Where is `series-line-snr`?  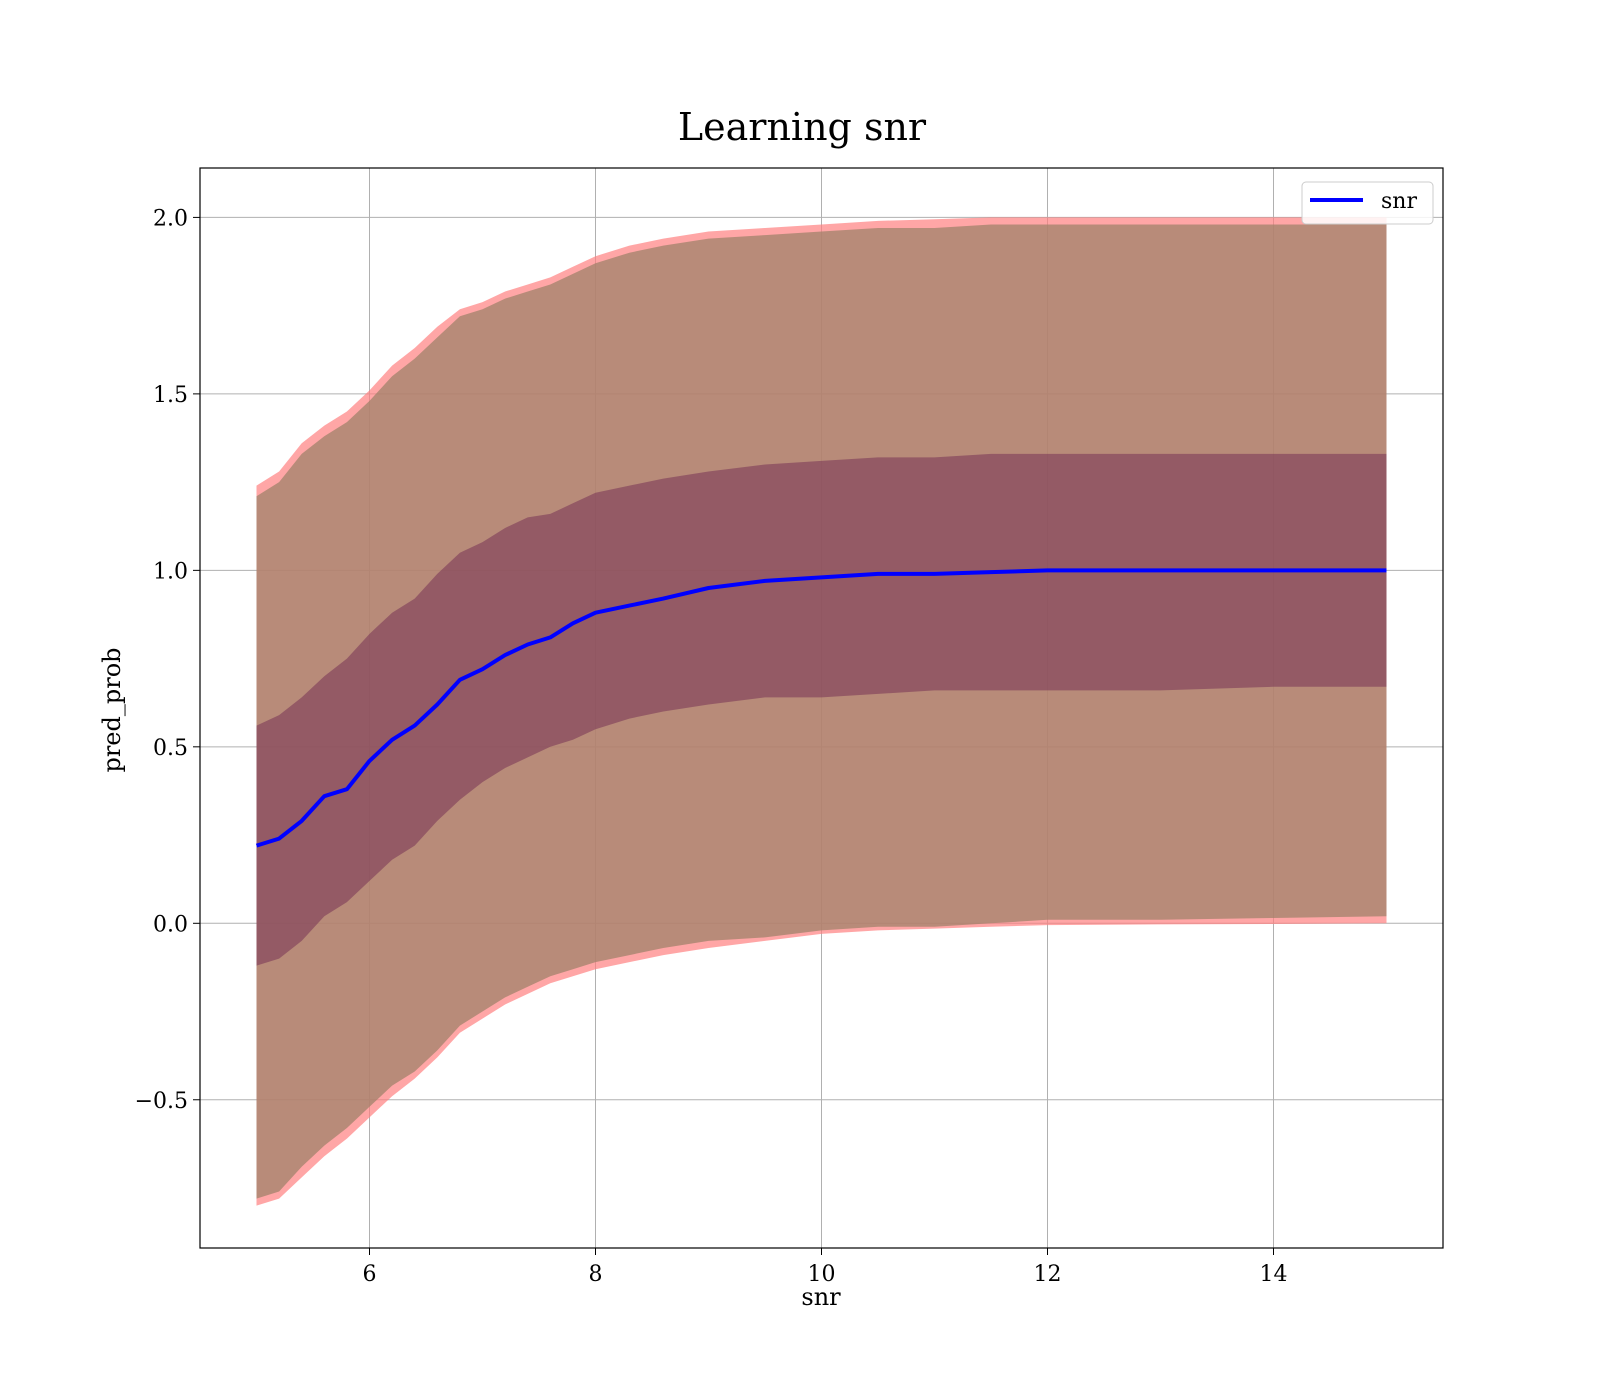 series-line-snr is located at coordinates (821, 708).